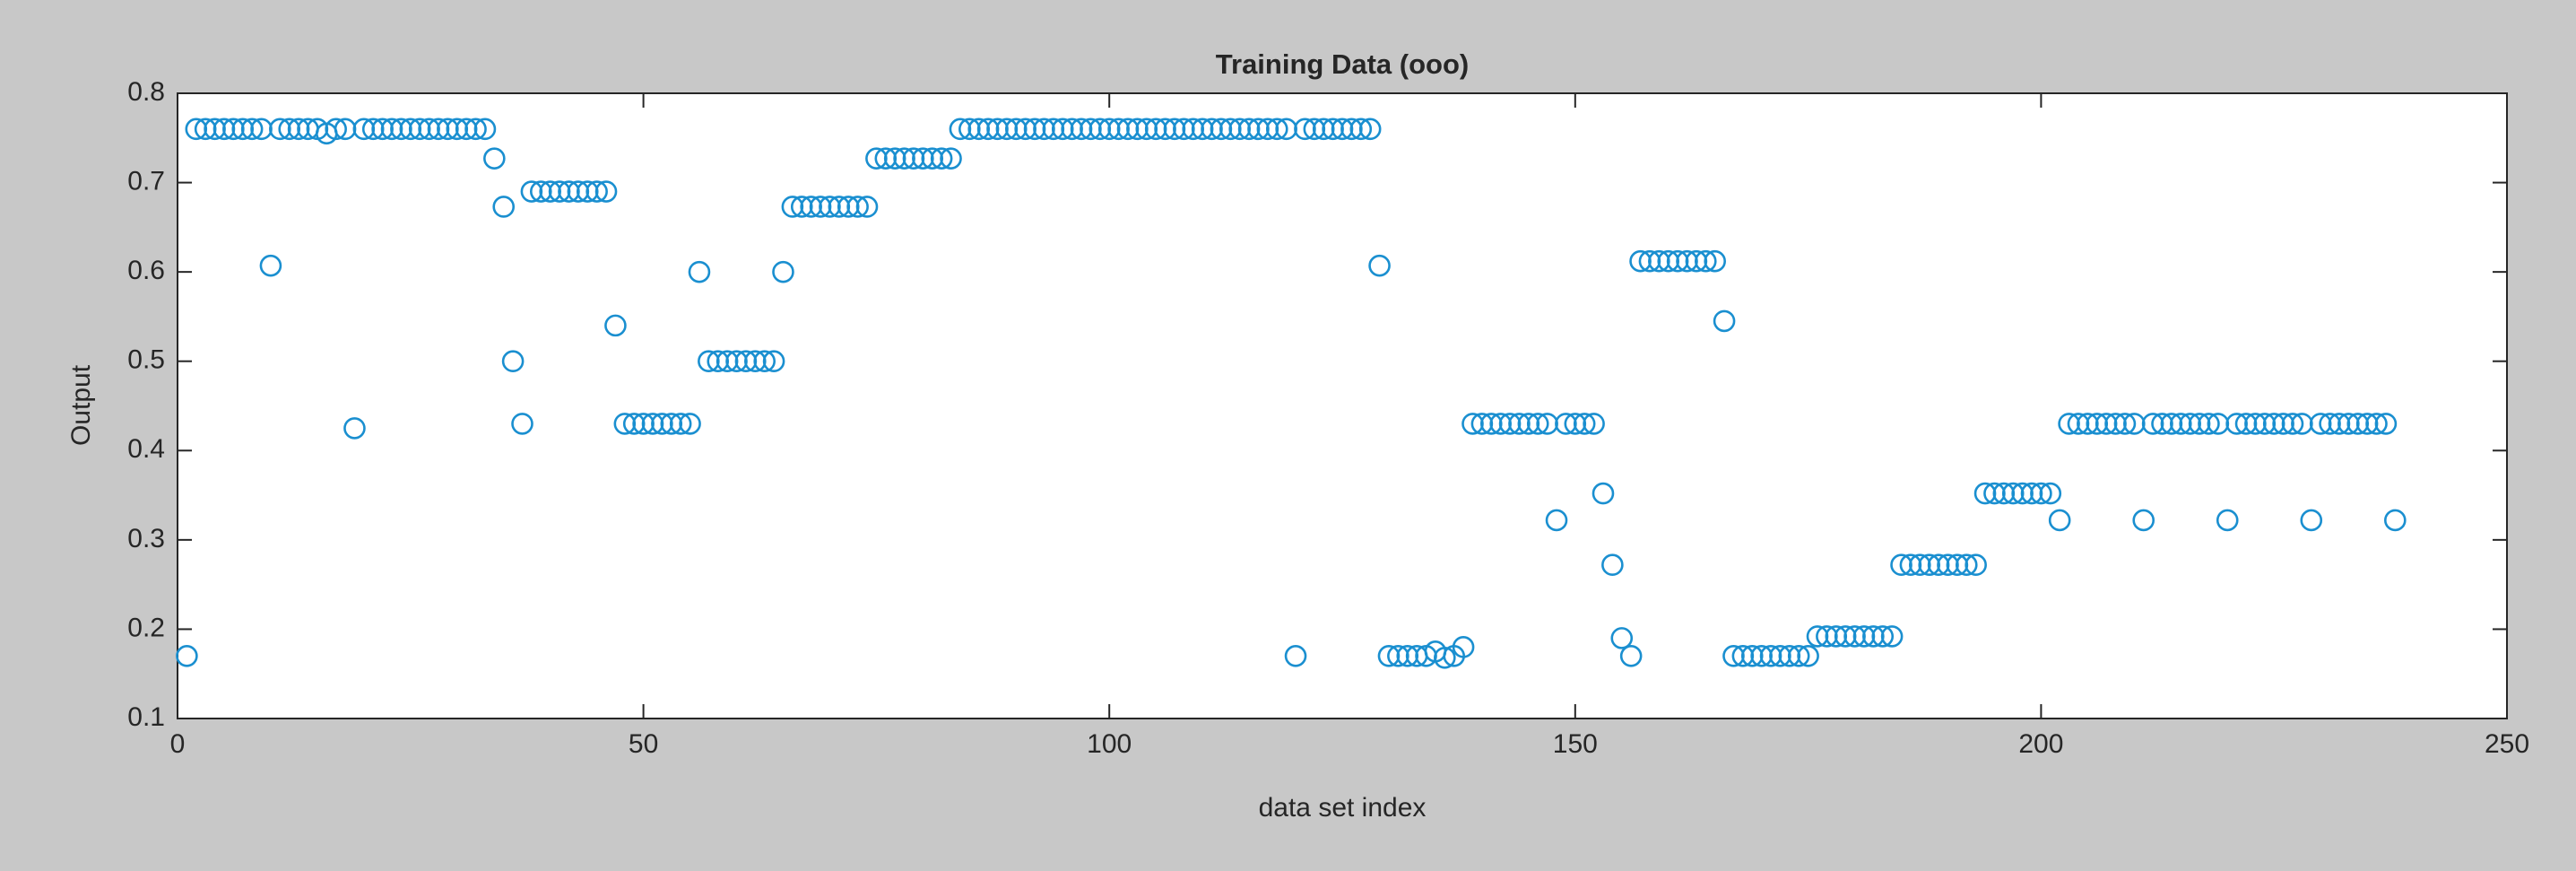  I want to click on y-tick-label: 0.2, so click(146, 627).